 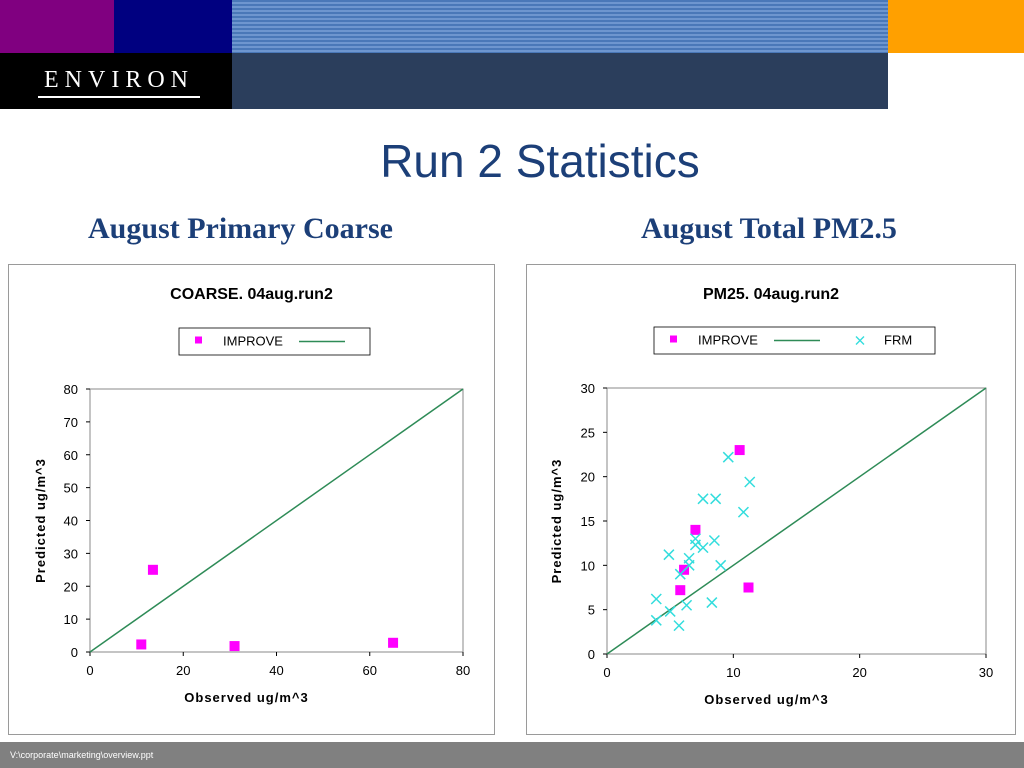 I want to click on header-orange-block, so click(x=956, y=26).